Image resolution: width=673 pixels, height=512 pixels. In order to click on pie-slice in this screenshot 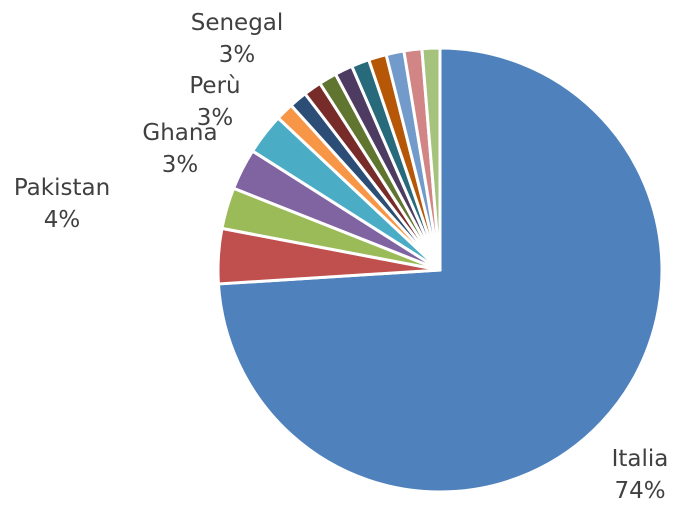, I will do `click(431, 159)`.